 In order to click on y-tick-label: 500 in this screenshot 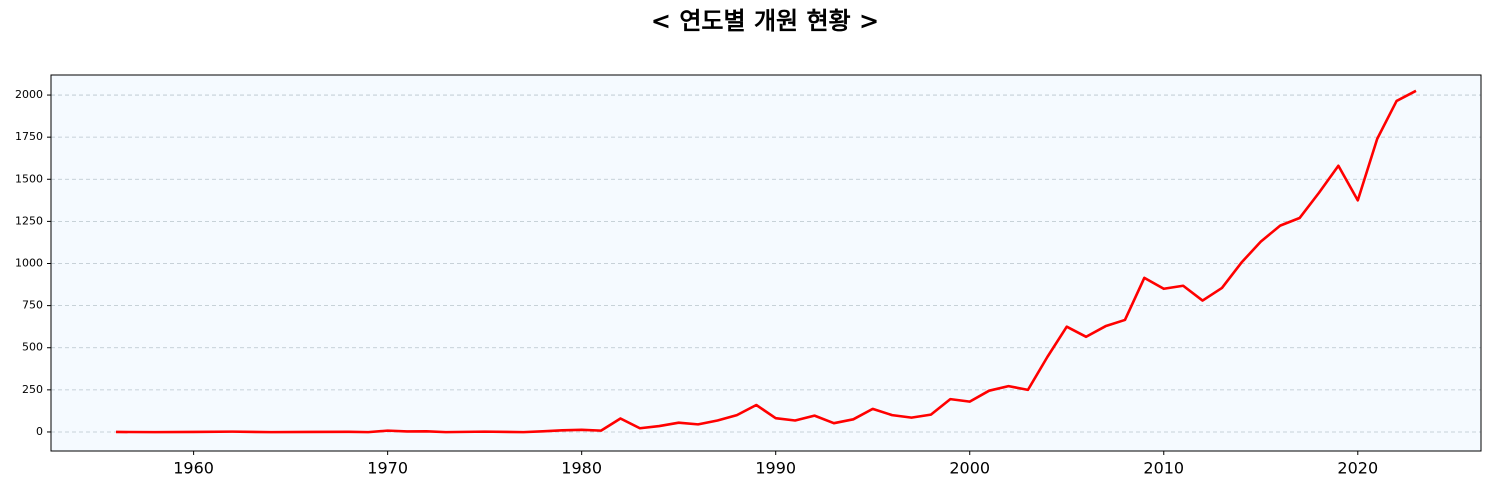, I will do `click(32, 347)`.